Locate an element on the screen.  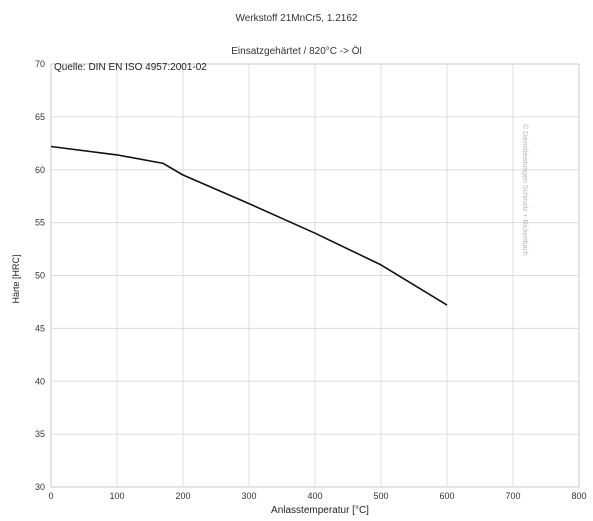
y-tick-label: 60 is located at coordinates (40, 170).